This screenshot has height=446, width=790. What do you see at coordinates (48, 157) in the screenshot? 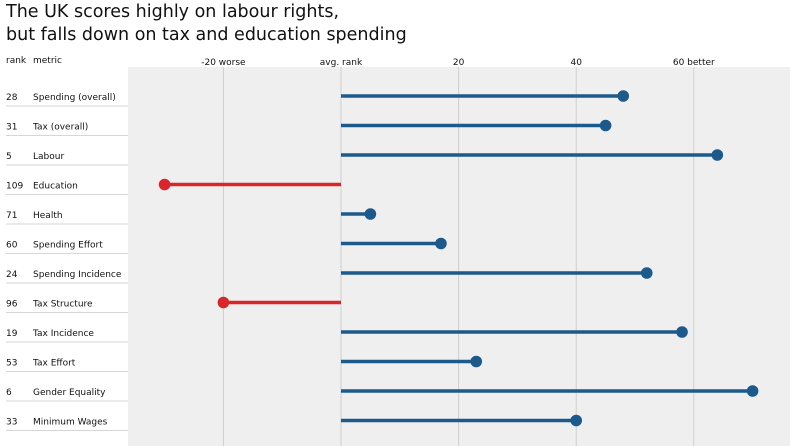
I see `metric-label-2: Labour` at bounding box center [48, 157].